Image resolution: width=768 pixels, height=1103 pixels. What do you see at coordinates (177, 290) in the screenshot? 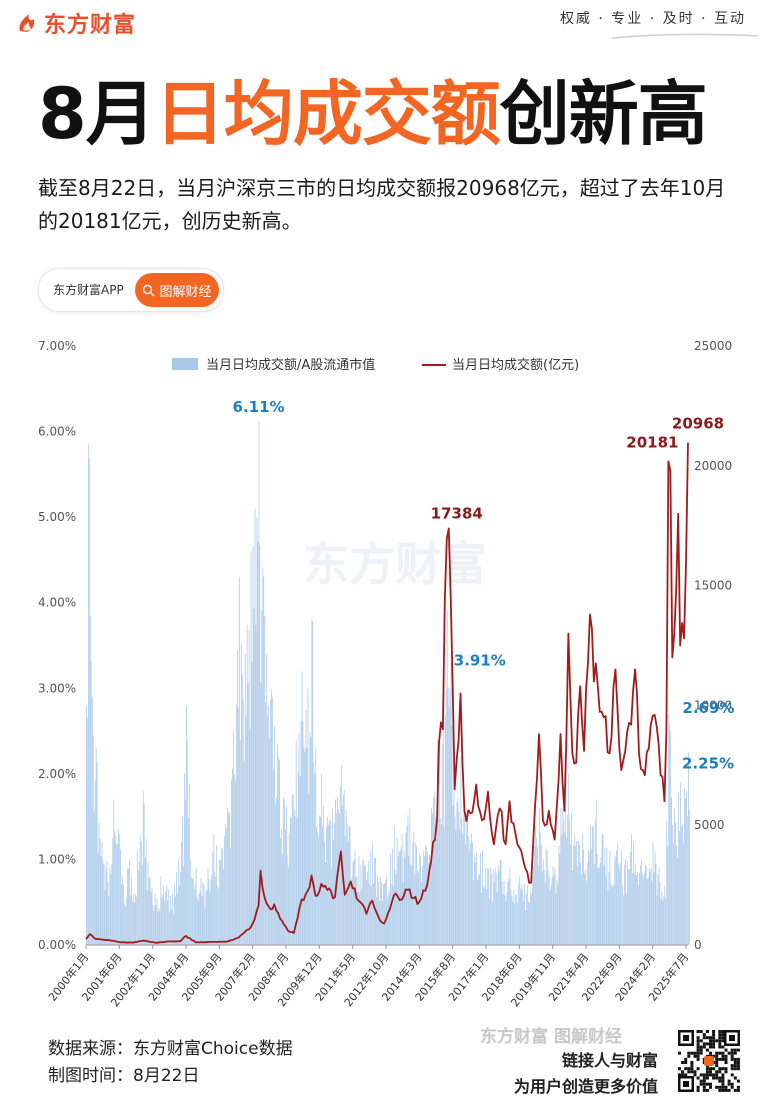
I see `graphic-finance-button: 图解财经` at bounding box center [177, 290].